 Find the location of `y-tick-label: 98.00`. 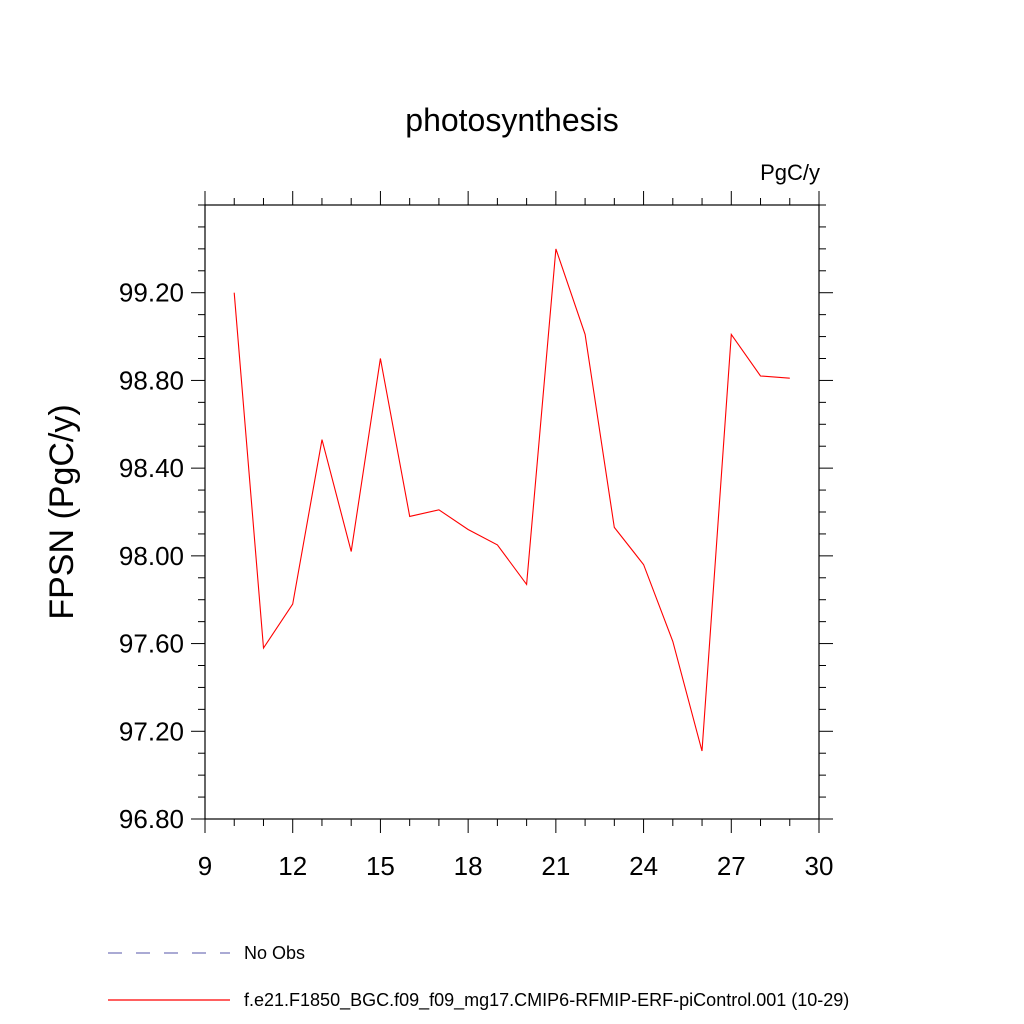

y-tick-label: 98.00 is located at coordinates (151, 556).